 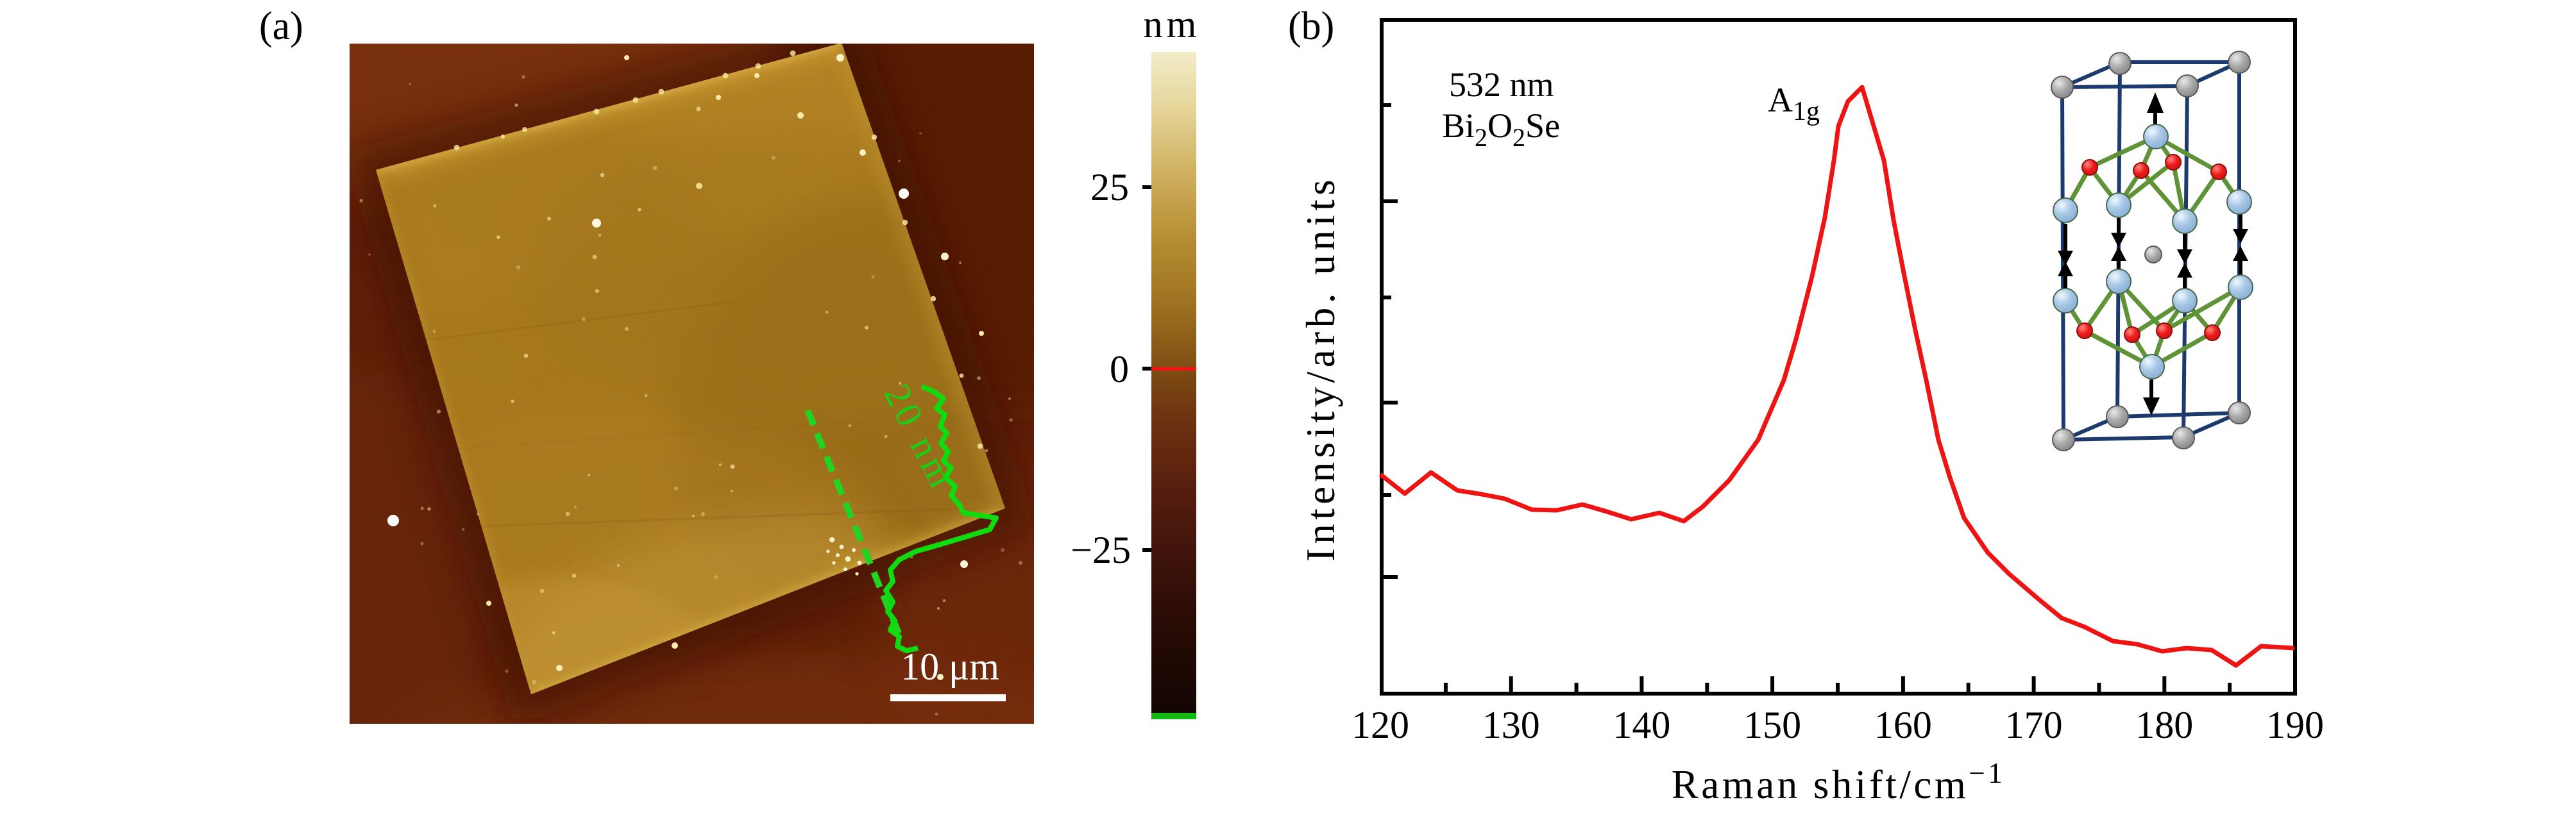 What do you see at coordinates (1109, 187) in the screenshot?
I see `svg-text: 25` at bounding box center [1109, 187].